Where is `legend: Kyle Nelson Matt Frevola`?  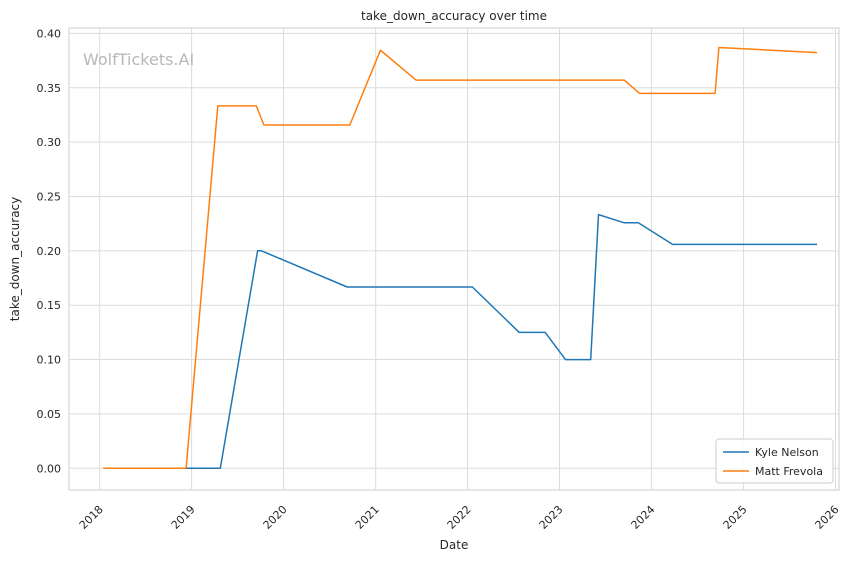
legend: Kyle Nelson Matt Frevola is located at coordinates (774, 461).